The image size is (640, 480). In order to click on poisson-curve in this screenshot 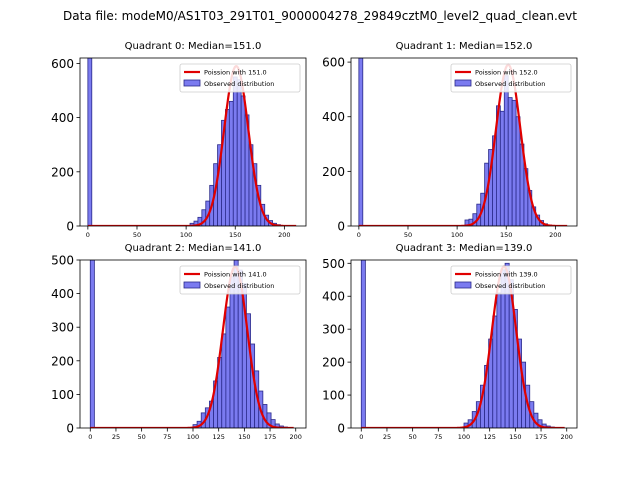, I will do `click(463, 346)`.